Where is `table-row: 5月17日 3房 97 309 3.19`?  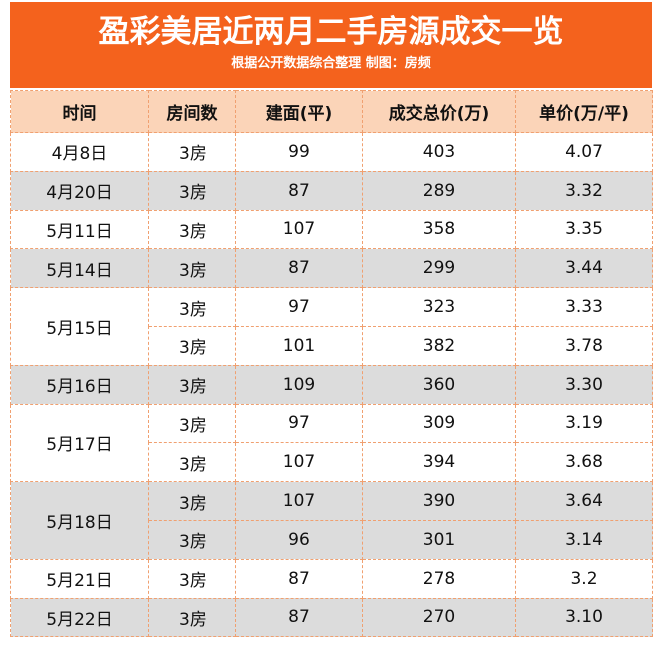 table-row: 5月17日 3房 97 309 3.19 is located at coordinates (331, 443).